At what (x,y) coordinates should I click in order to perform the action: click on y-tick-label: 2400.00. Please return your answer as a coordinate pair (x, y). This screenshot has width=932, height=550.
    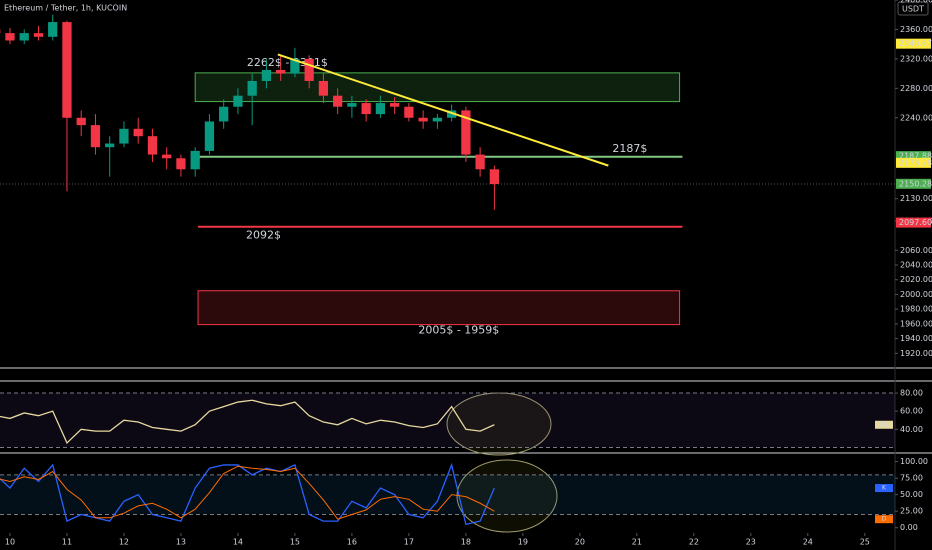
    Looking at the image, I should click on (916, 2).